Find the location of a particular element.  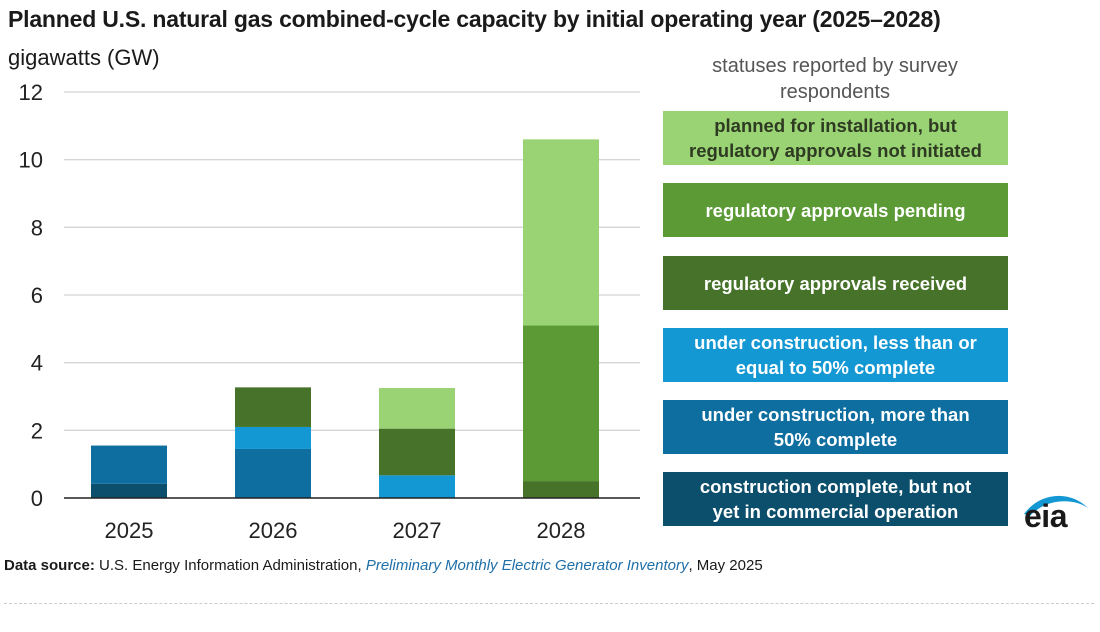

legend-item: regulatory approvals received is located at coordinates (835, 283).